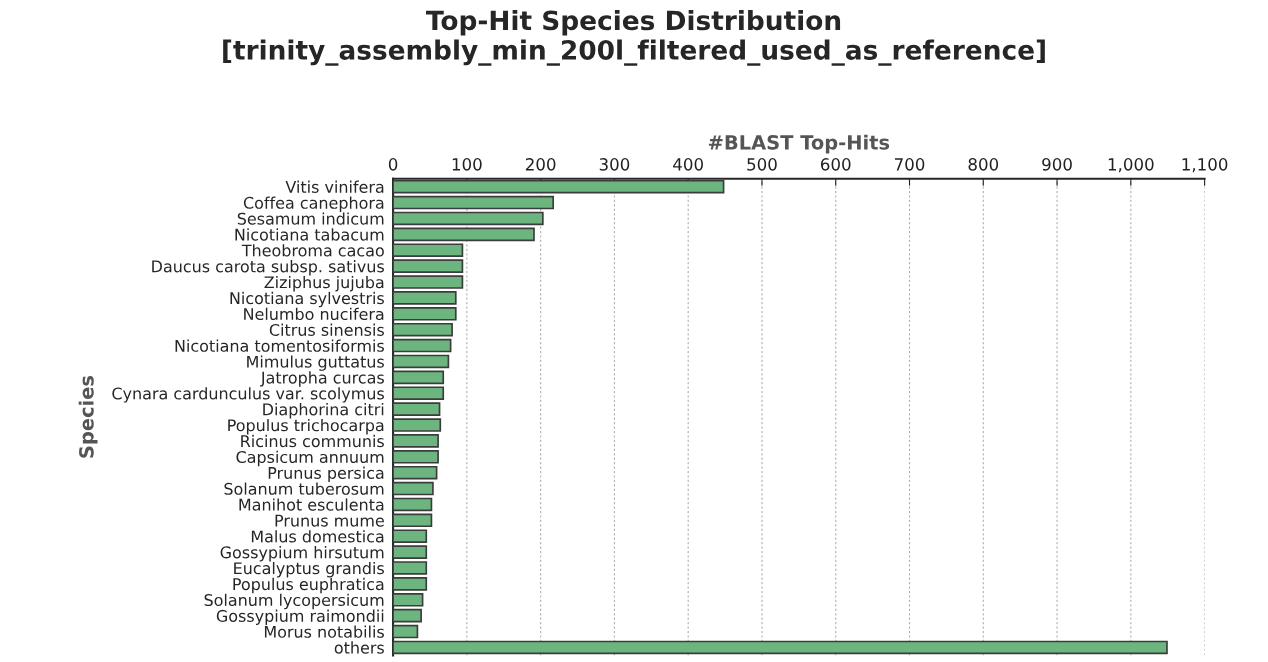  Describe the element at coordinates (317, 536) in the screenshot. I see `y-tick-label: Malus domestica` at that location.